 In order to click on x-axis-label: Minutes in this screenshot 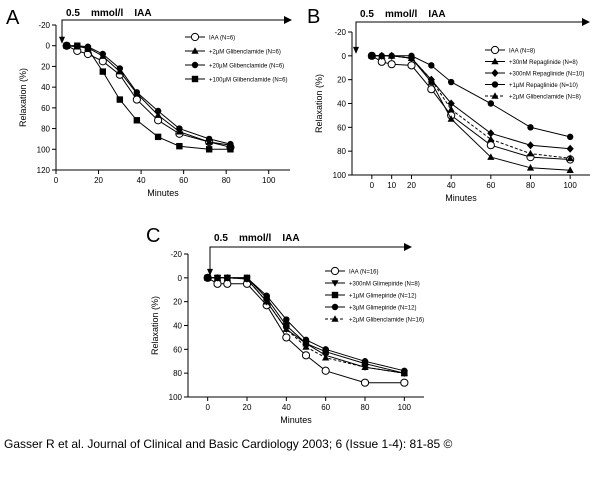, I will do `click(461, 198)`.